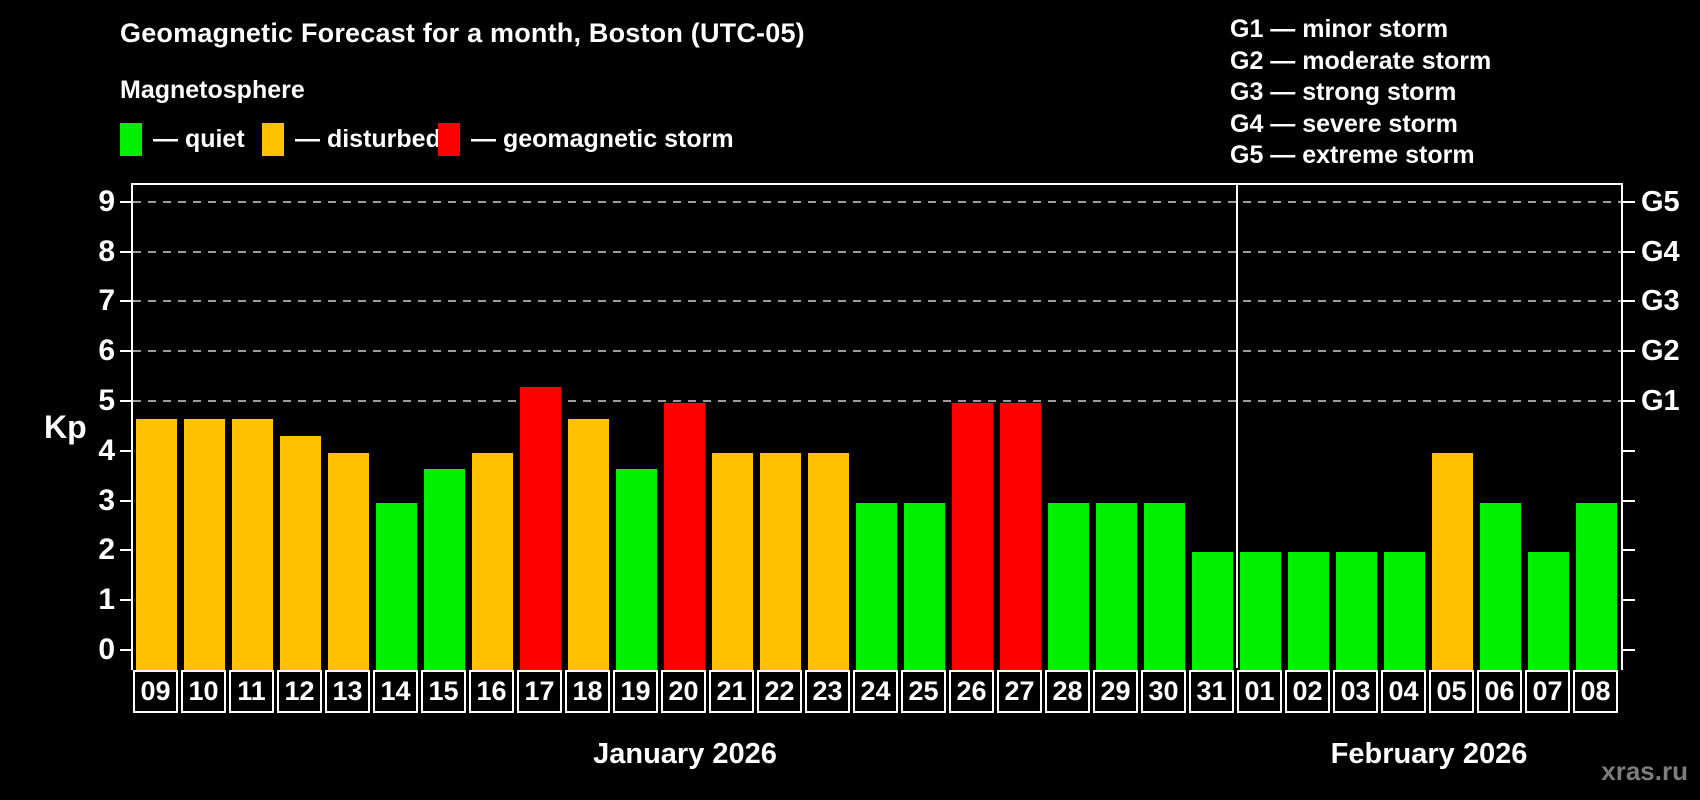 The width and height of the screenshot is (1700, 800). Describe the element at coordinates (299, 691) in the screenshot. I see `date-cell-12: 12` at that location.